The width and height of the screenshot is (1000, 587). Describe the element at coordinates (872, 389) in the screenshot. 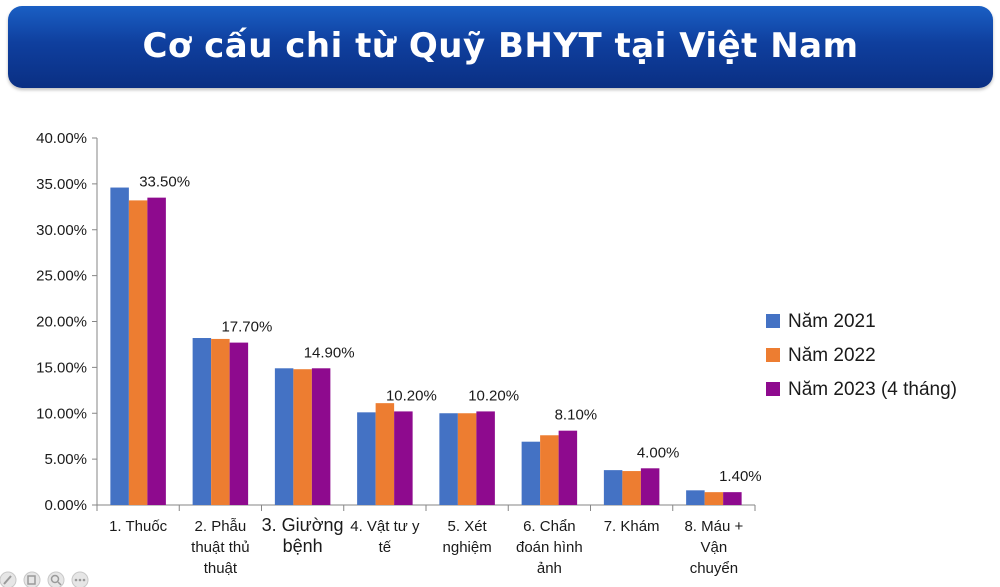

I see `legend-label: Năm 2023 (4 tháng)` at that location.